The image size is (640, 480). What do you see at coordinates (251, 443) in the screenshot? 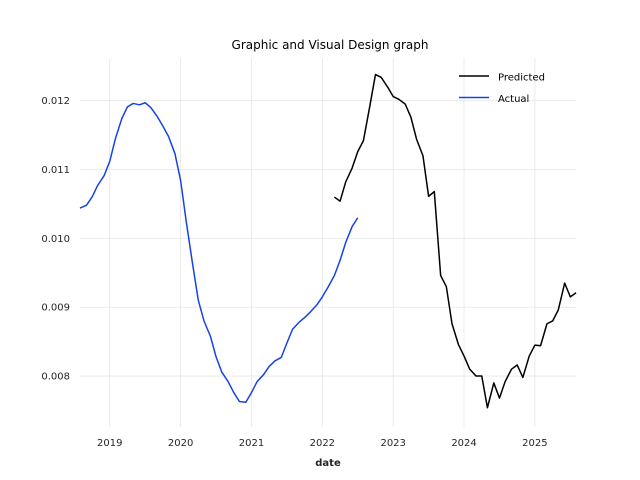
I see `x-tick-label: 2021` at bounding box center [251, 443].